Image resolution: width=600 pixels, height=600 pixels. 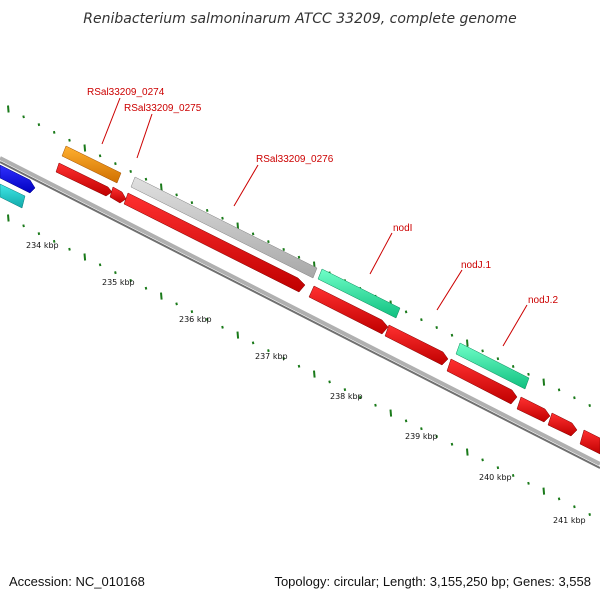 I want to click on scale-label-238: 238 kbp, so click(x=346, y=396).